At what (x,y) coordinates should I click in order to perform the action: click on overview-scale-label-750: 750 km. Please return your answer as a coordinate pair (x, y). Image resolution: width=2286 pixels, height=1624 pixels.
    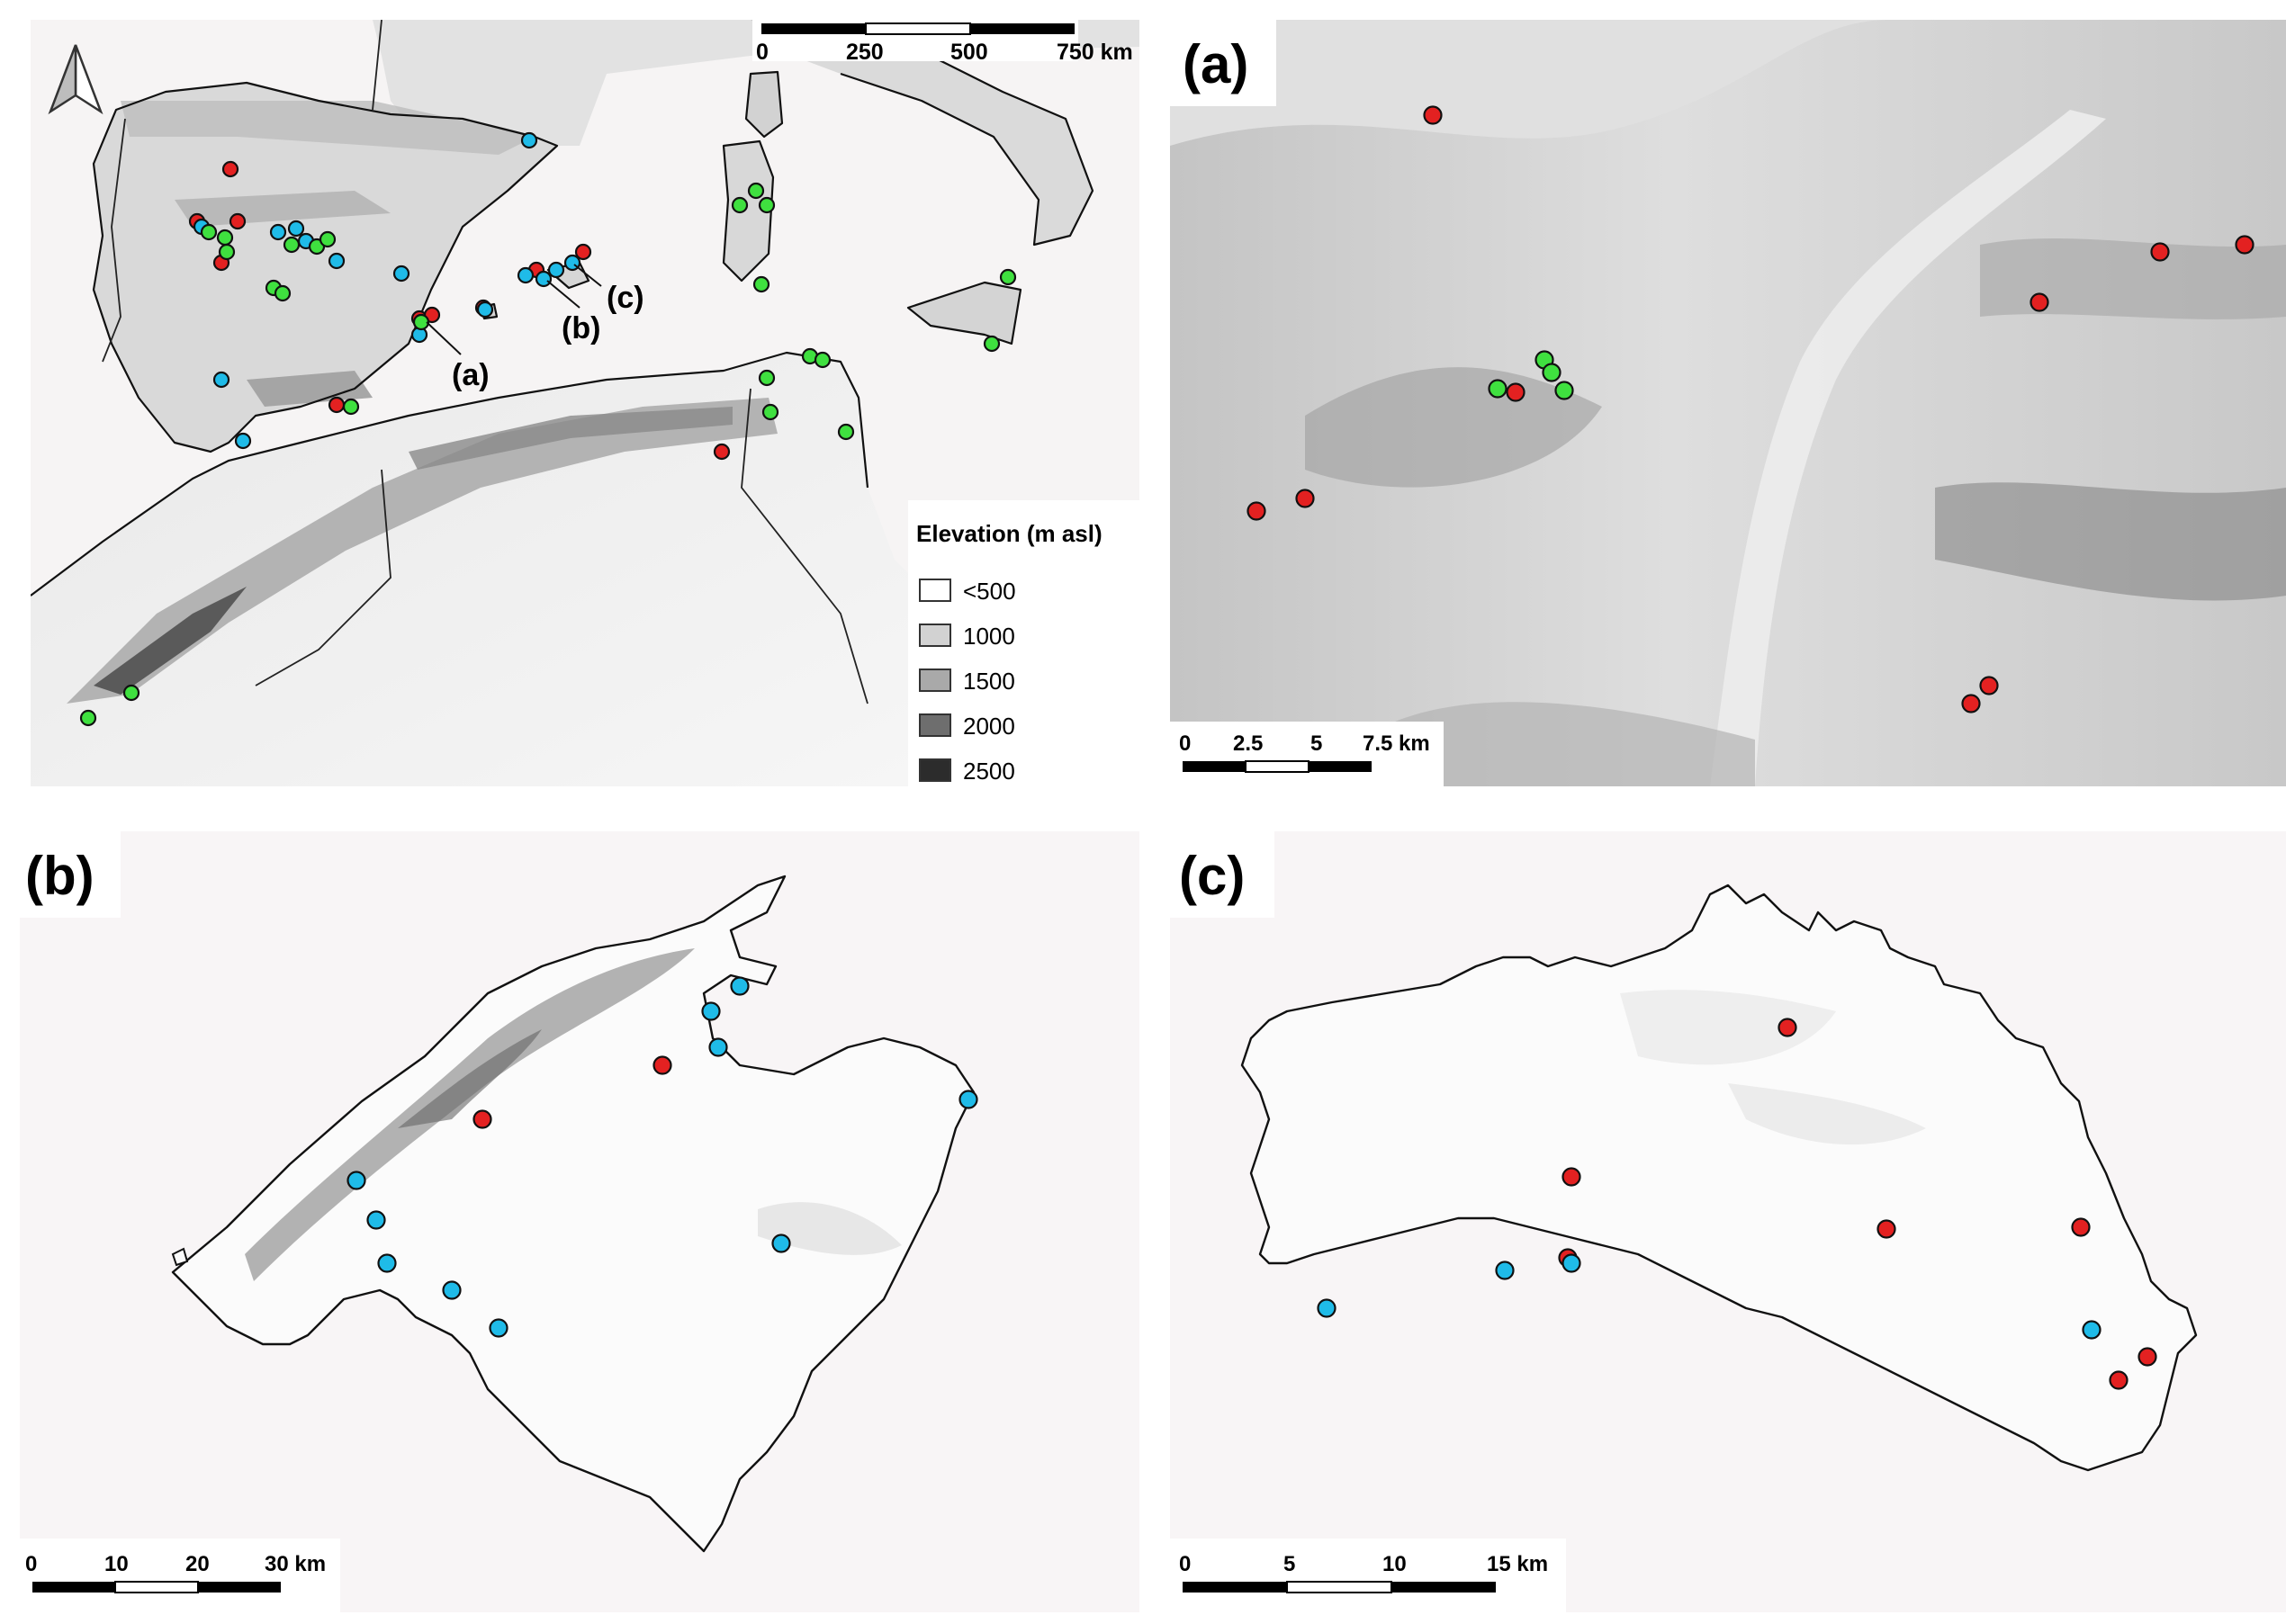
    Looking at the image, I should click on (1095, 52).